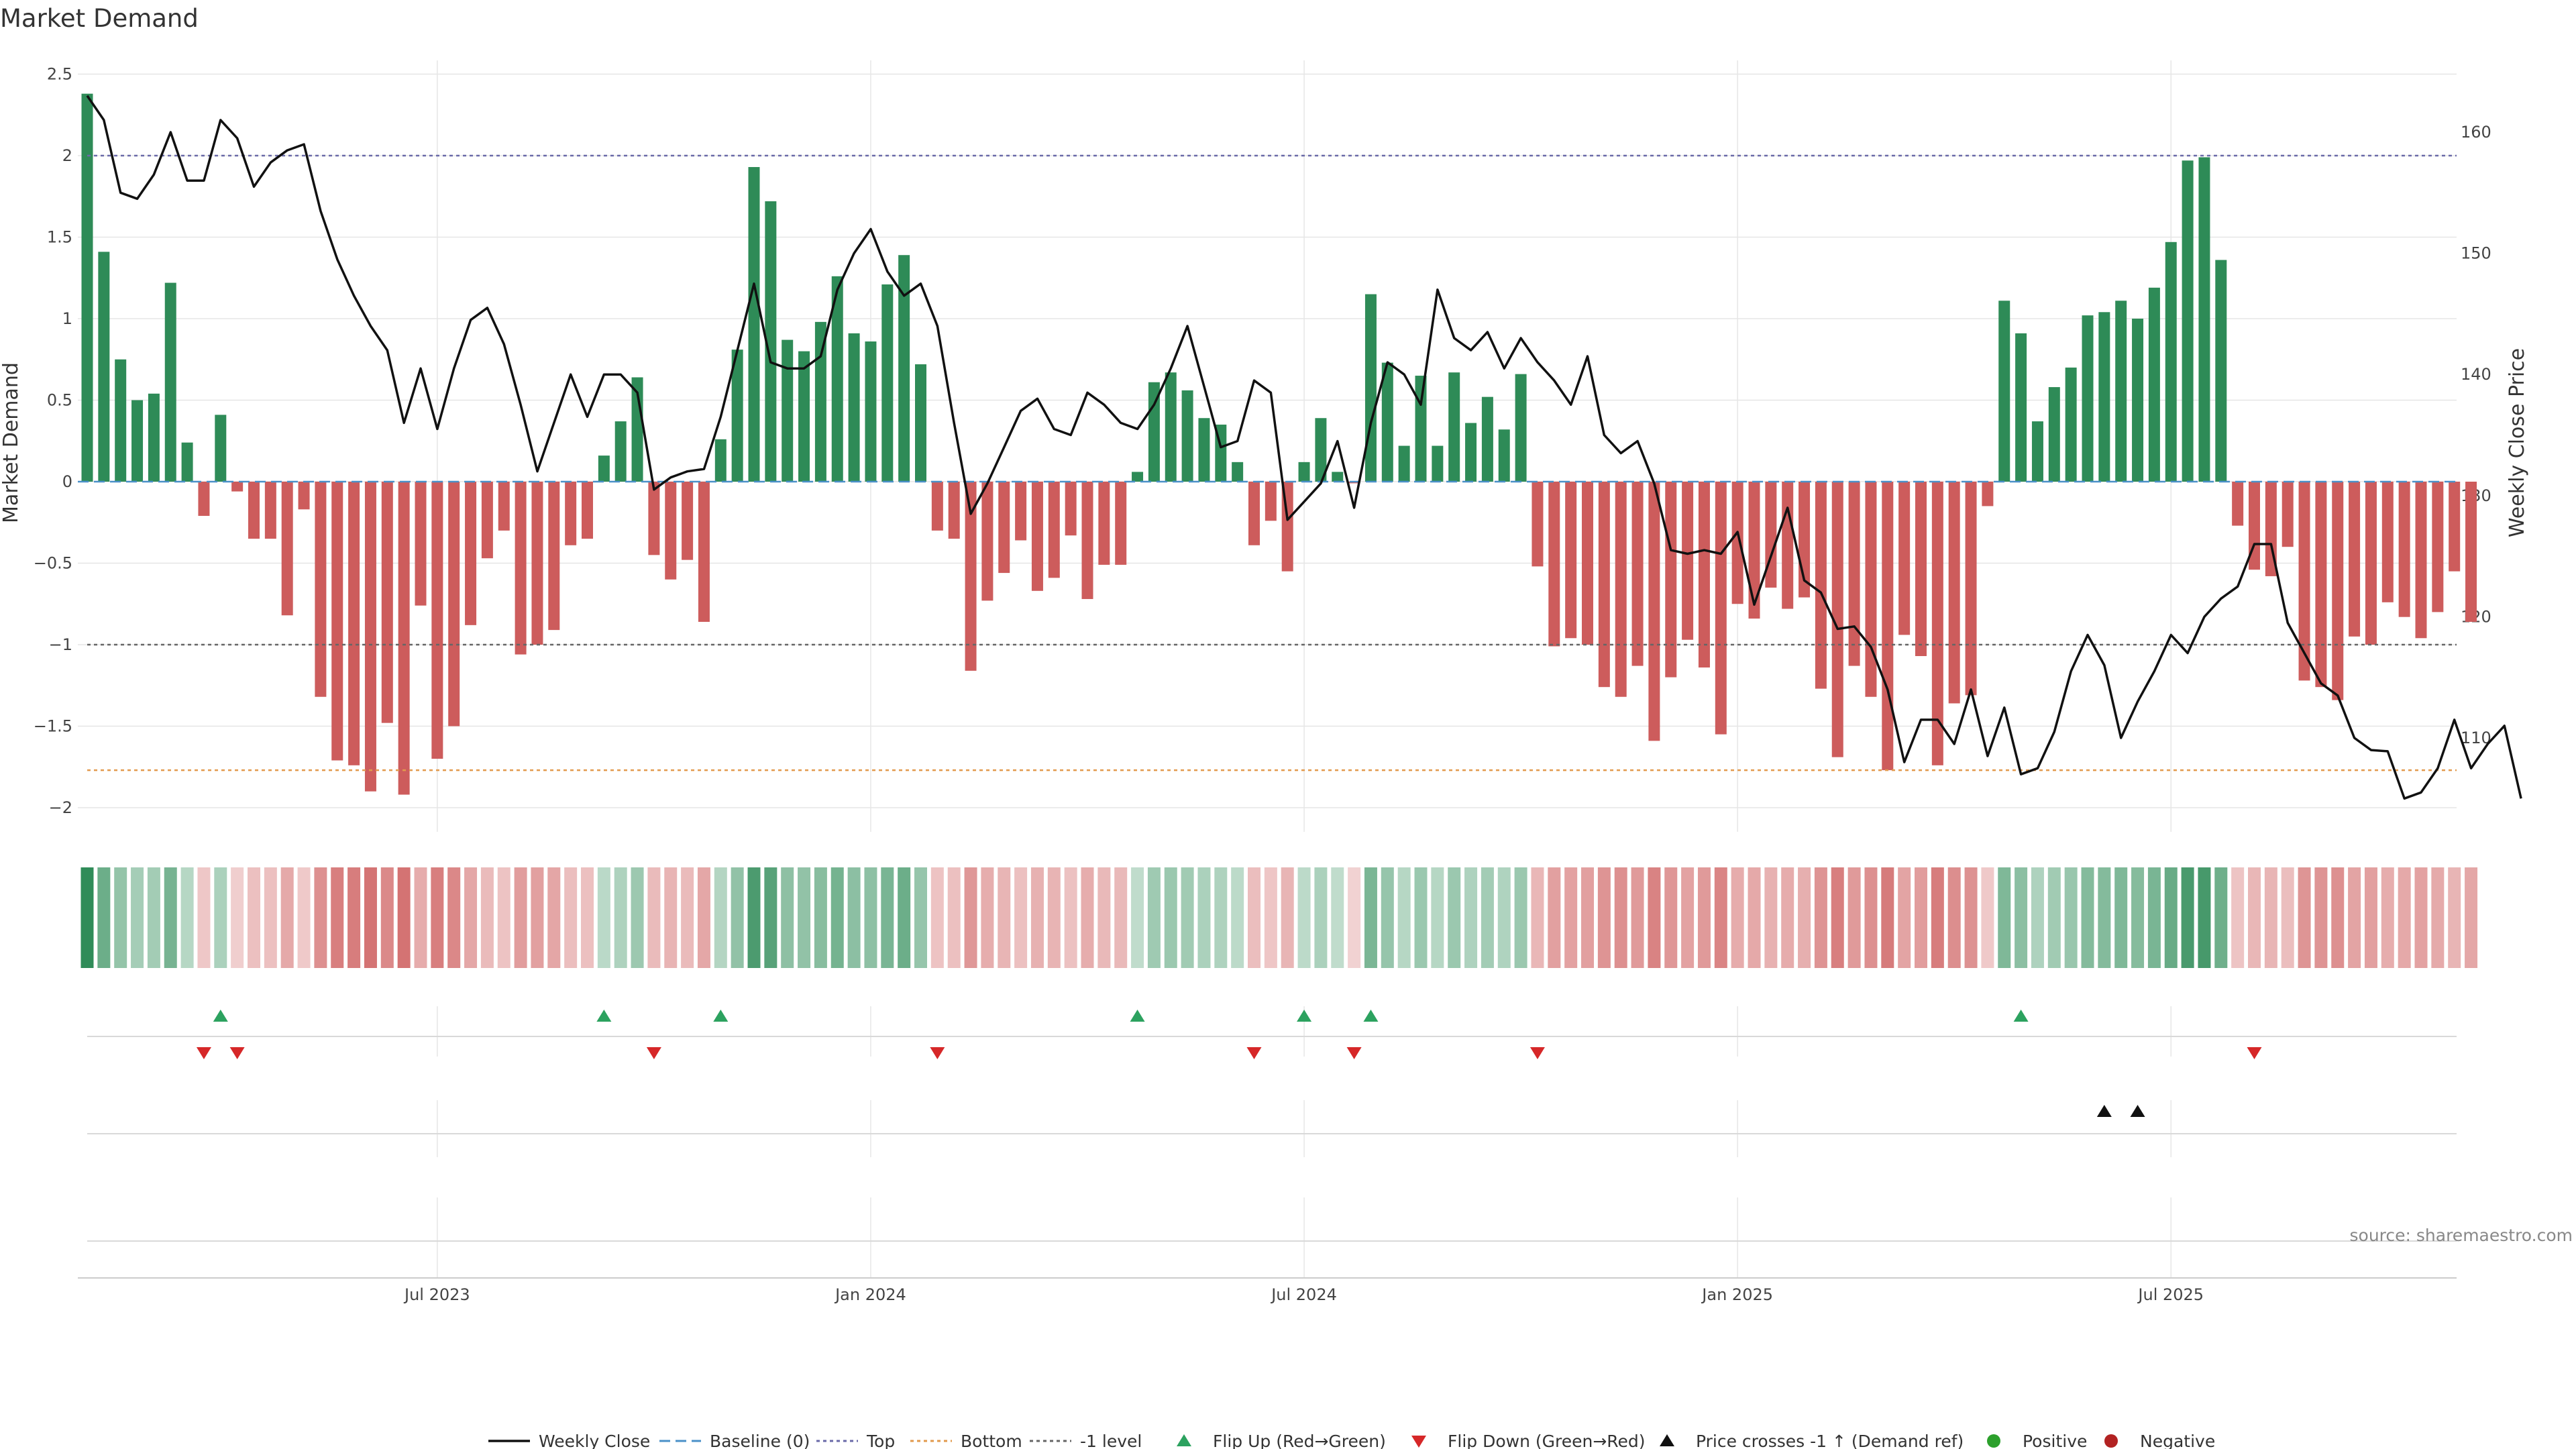 The image size is (2576, 1449). Describe the element at coordinates (2476, 253) in the screenshot. I see `y2-tick-label: 150` at that location.